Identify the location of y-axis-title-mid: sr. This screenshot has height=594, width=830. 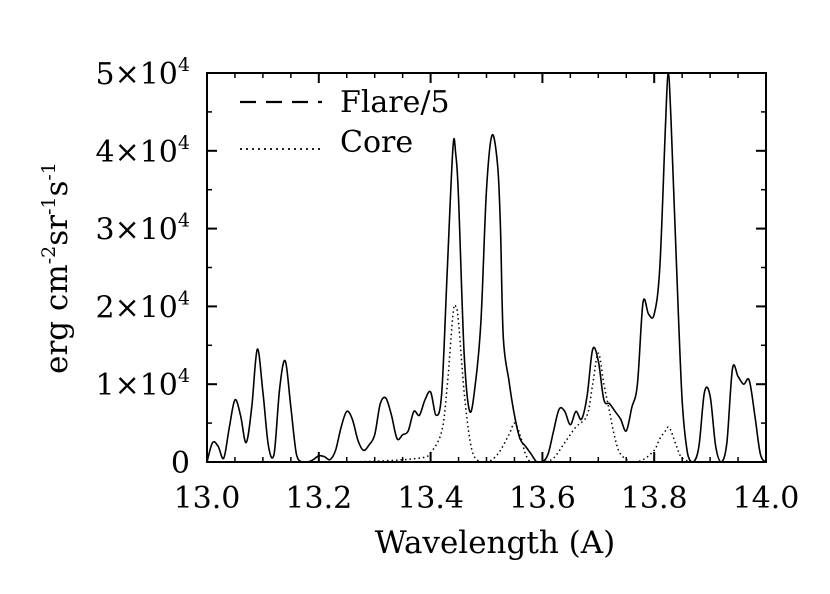
(57, 230).